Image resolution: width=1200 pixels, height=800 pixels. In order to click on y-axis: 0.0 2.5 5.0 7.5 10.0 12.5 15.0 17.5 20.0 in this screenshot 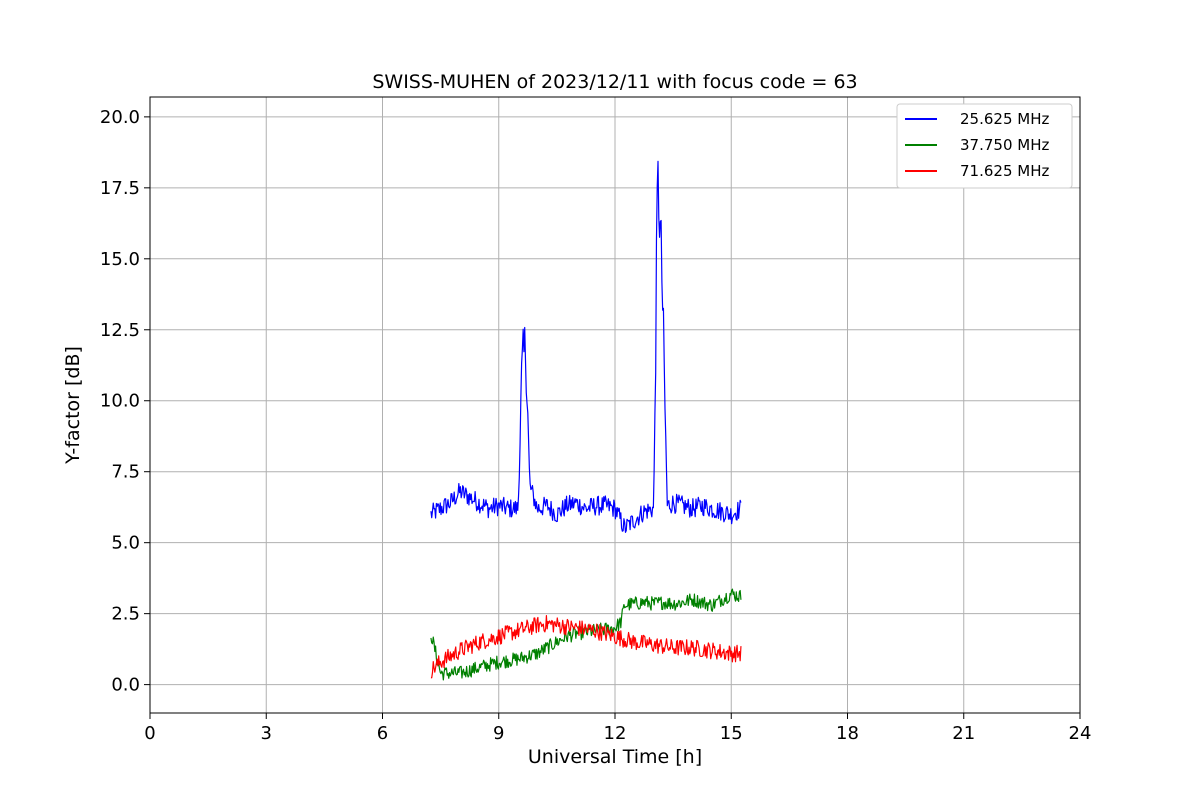, I will do `click(125, 401)`.